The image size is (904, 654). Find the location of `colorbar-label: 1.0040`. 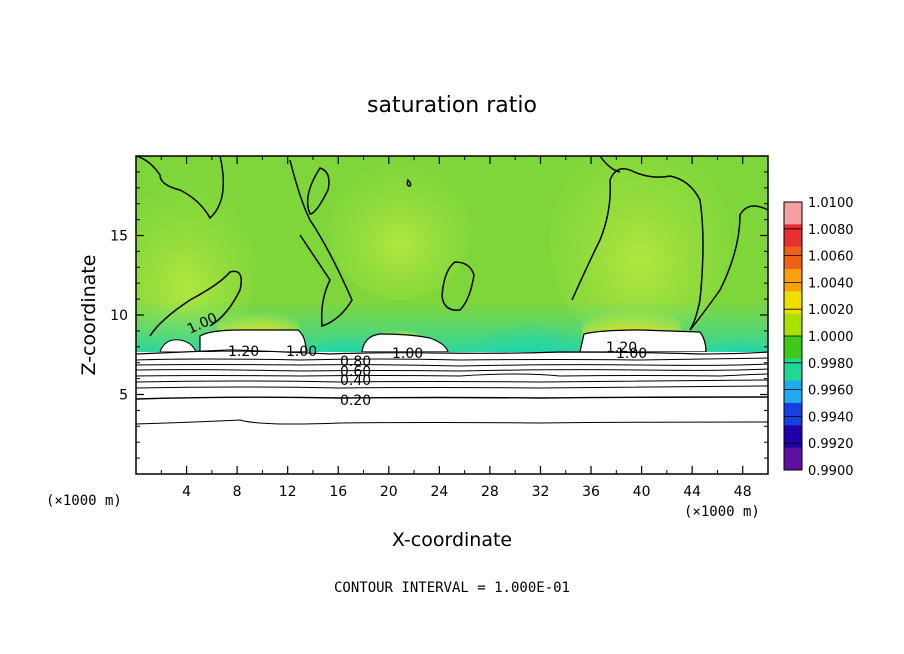

colorbar-label: 1.0040 is located at coordinates (831, 283).